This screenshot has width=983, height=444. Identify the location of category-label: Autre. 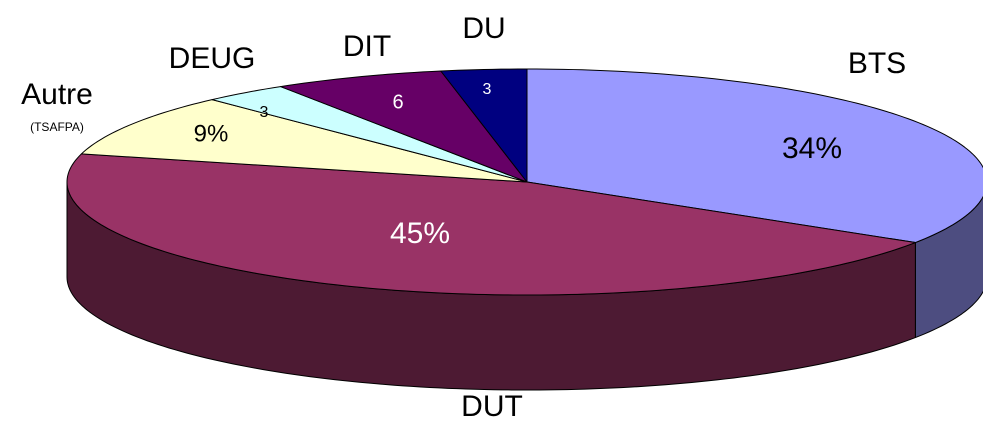
(57, 94).